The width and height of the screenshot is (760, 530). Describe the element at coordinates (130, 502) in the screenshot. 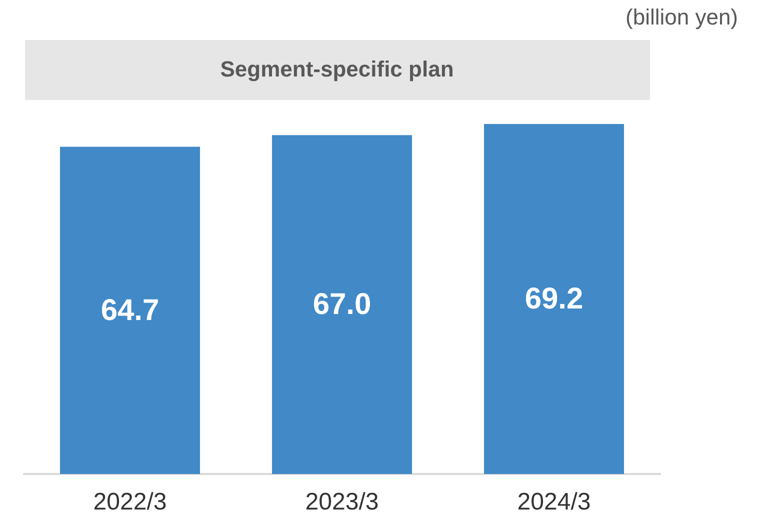

I see `x-tick-label: 2022/3` at that location.